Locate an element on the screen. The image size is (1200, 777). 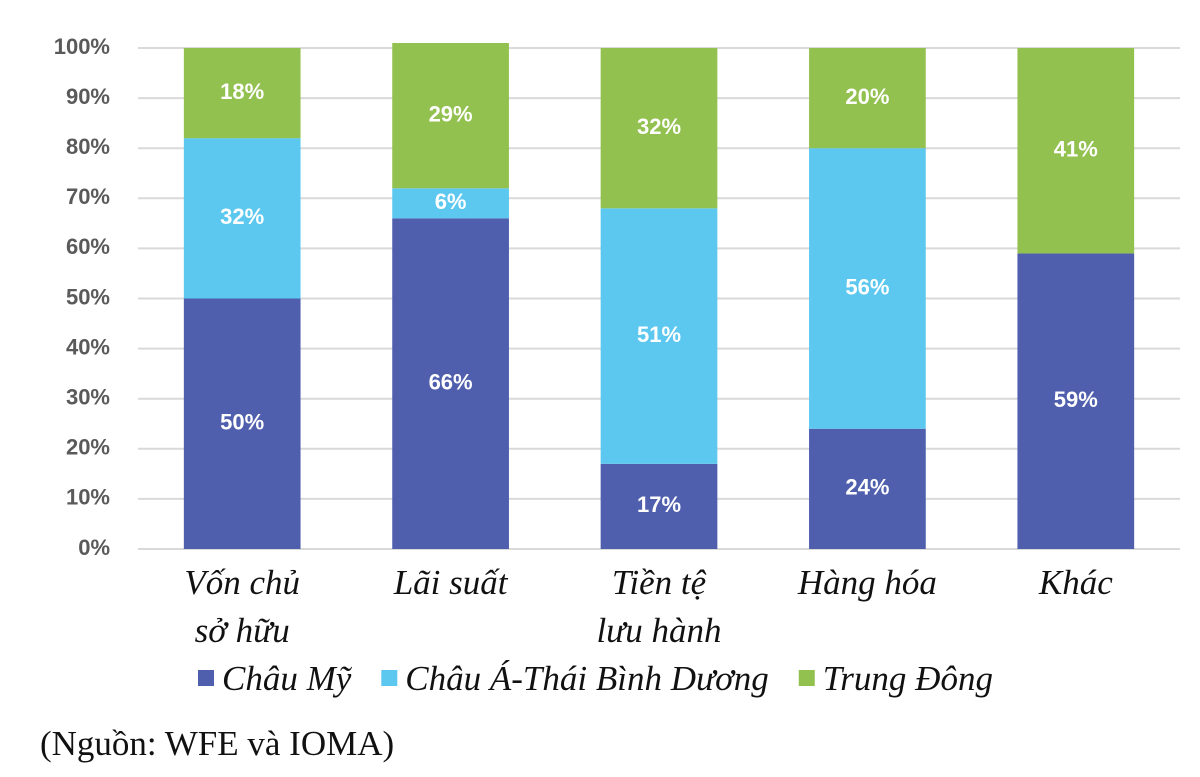
value-label: 51% is located at coordinates (659, 334).